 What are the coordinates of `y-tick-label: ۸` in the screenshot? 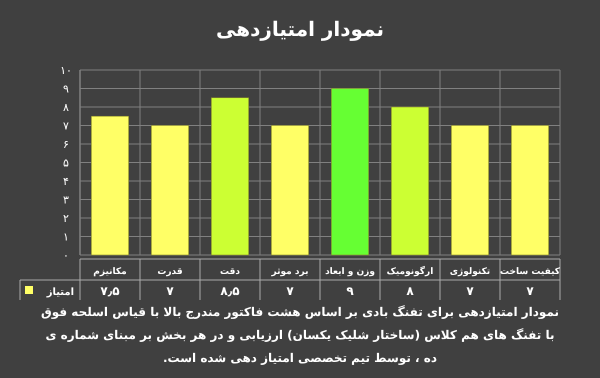 It's located at (66, 107).